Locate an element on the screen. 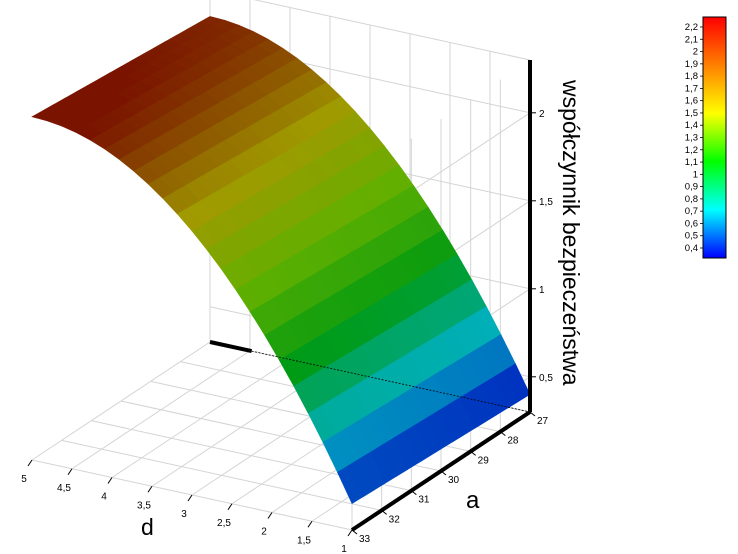 This screenshot has width=738, height=554. colorbar-label: 0,8 is located at coordinates (691, 199).